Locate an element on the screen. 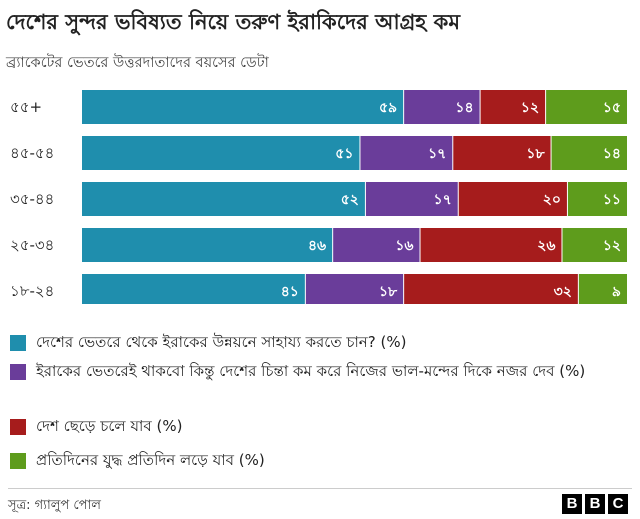 Image resolution: width=640 pixels, height=519 pixels. legend-swatch-stay-help is located at coordinates (18, 343).